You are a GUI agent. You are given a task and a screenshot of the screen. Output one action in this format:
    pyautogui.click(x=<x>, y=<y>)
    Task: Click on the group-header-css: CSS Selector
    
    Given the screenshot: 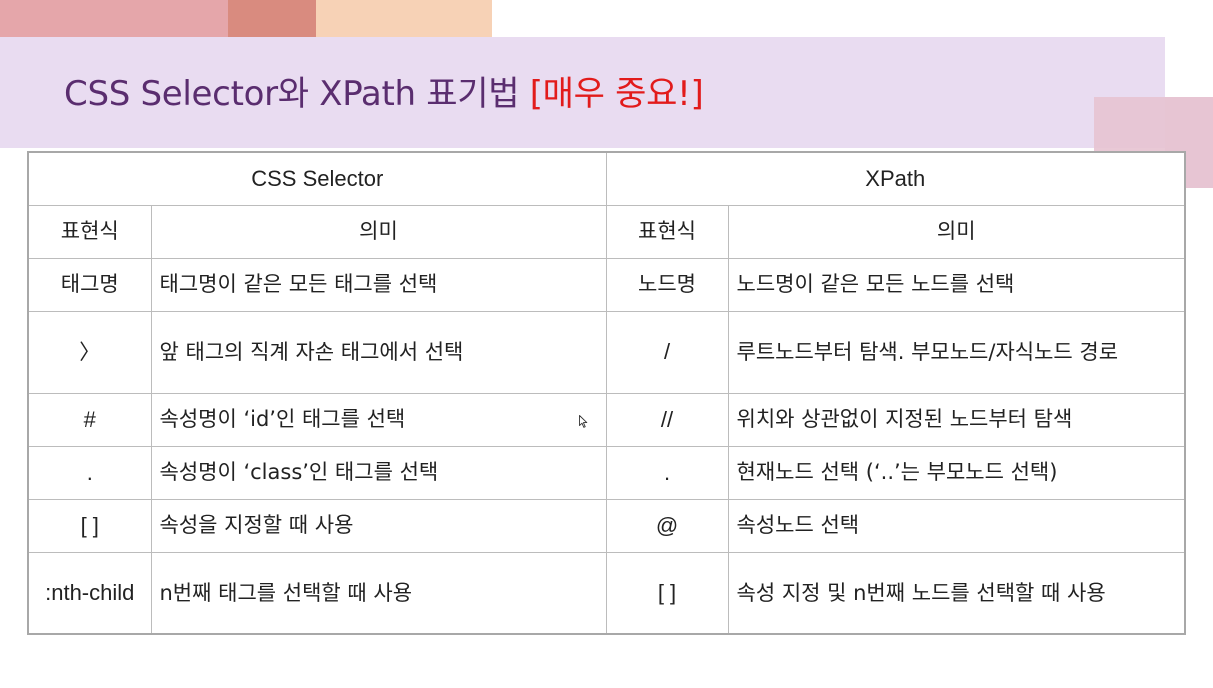 What is the action you would take?
    pyautogui.click(x=317, y=178)
    